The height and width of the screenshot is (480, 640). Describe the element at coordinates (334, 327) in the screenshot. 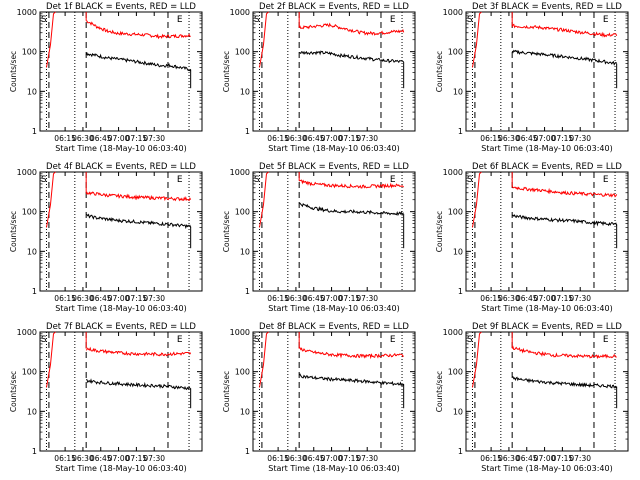

I see `panel-title: Det 8f BLACK = Events, RED = LLD` at that location.